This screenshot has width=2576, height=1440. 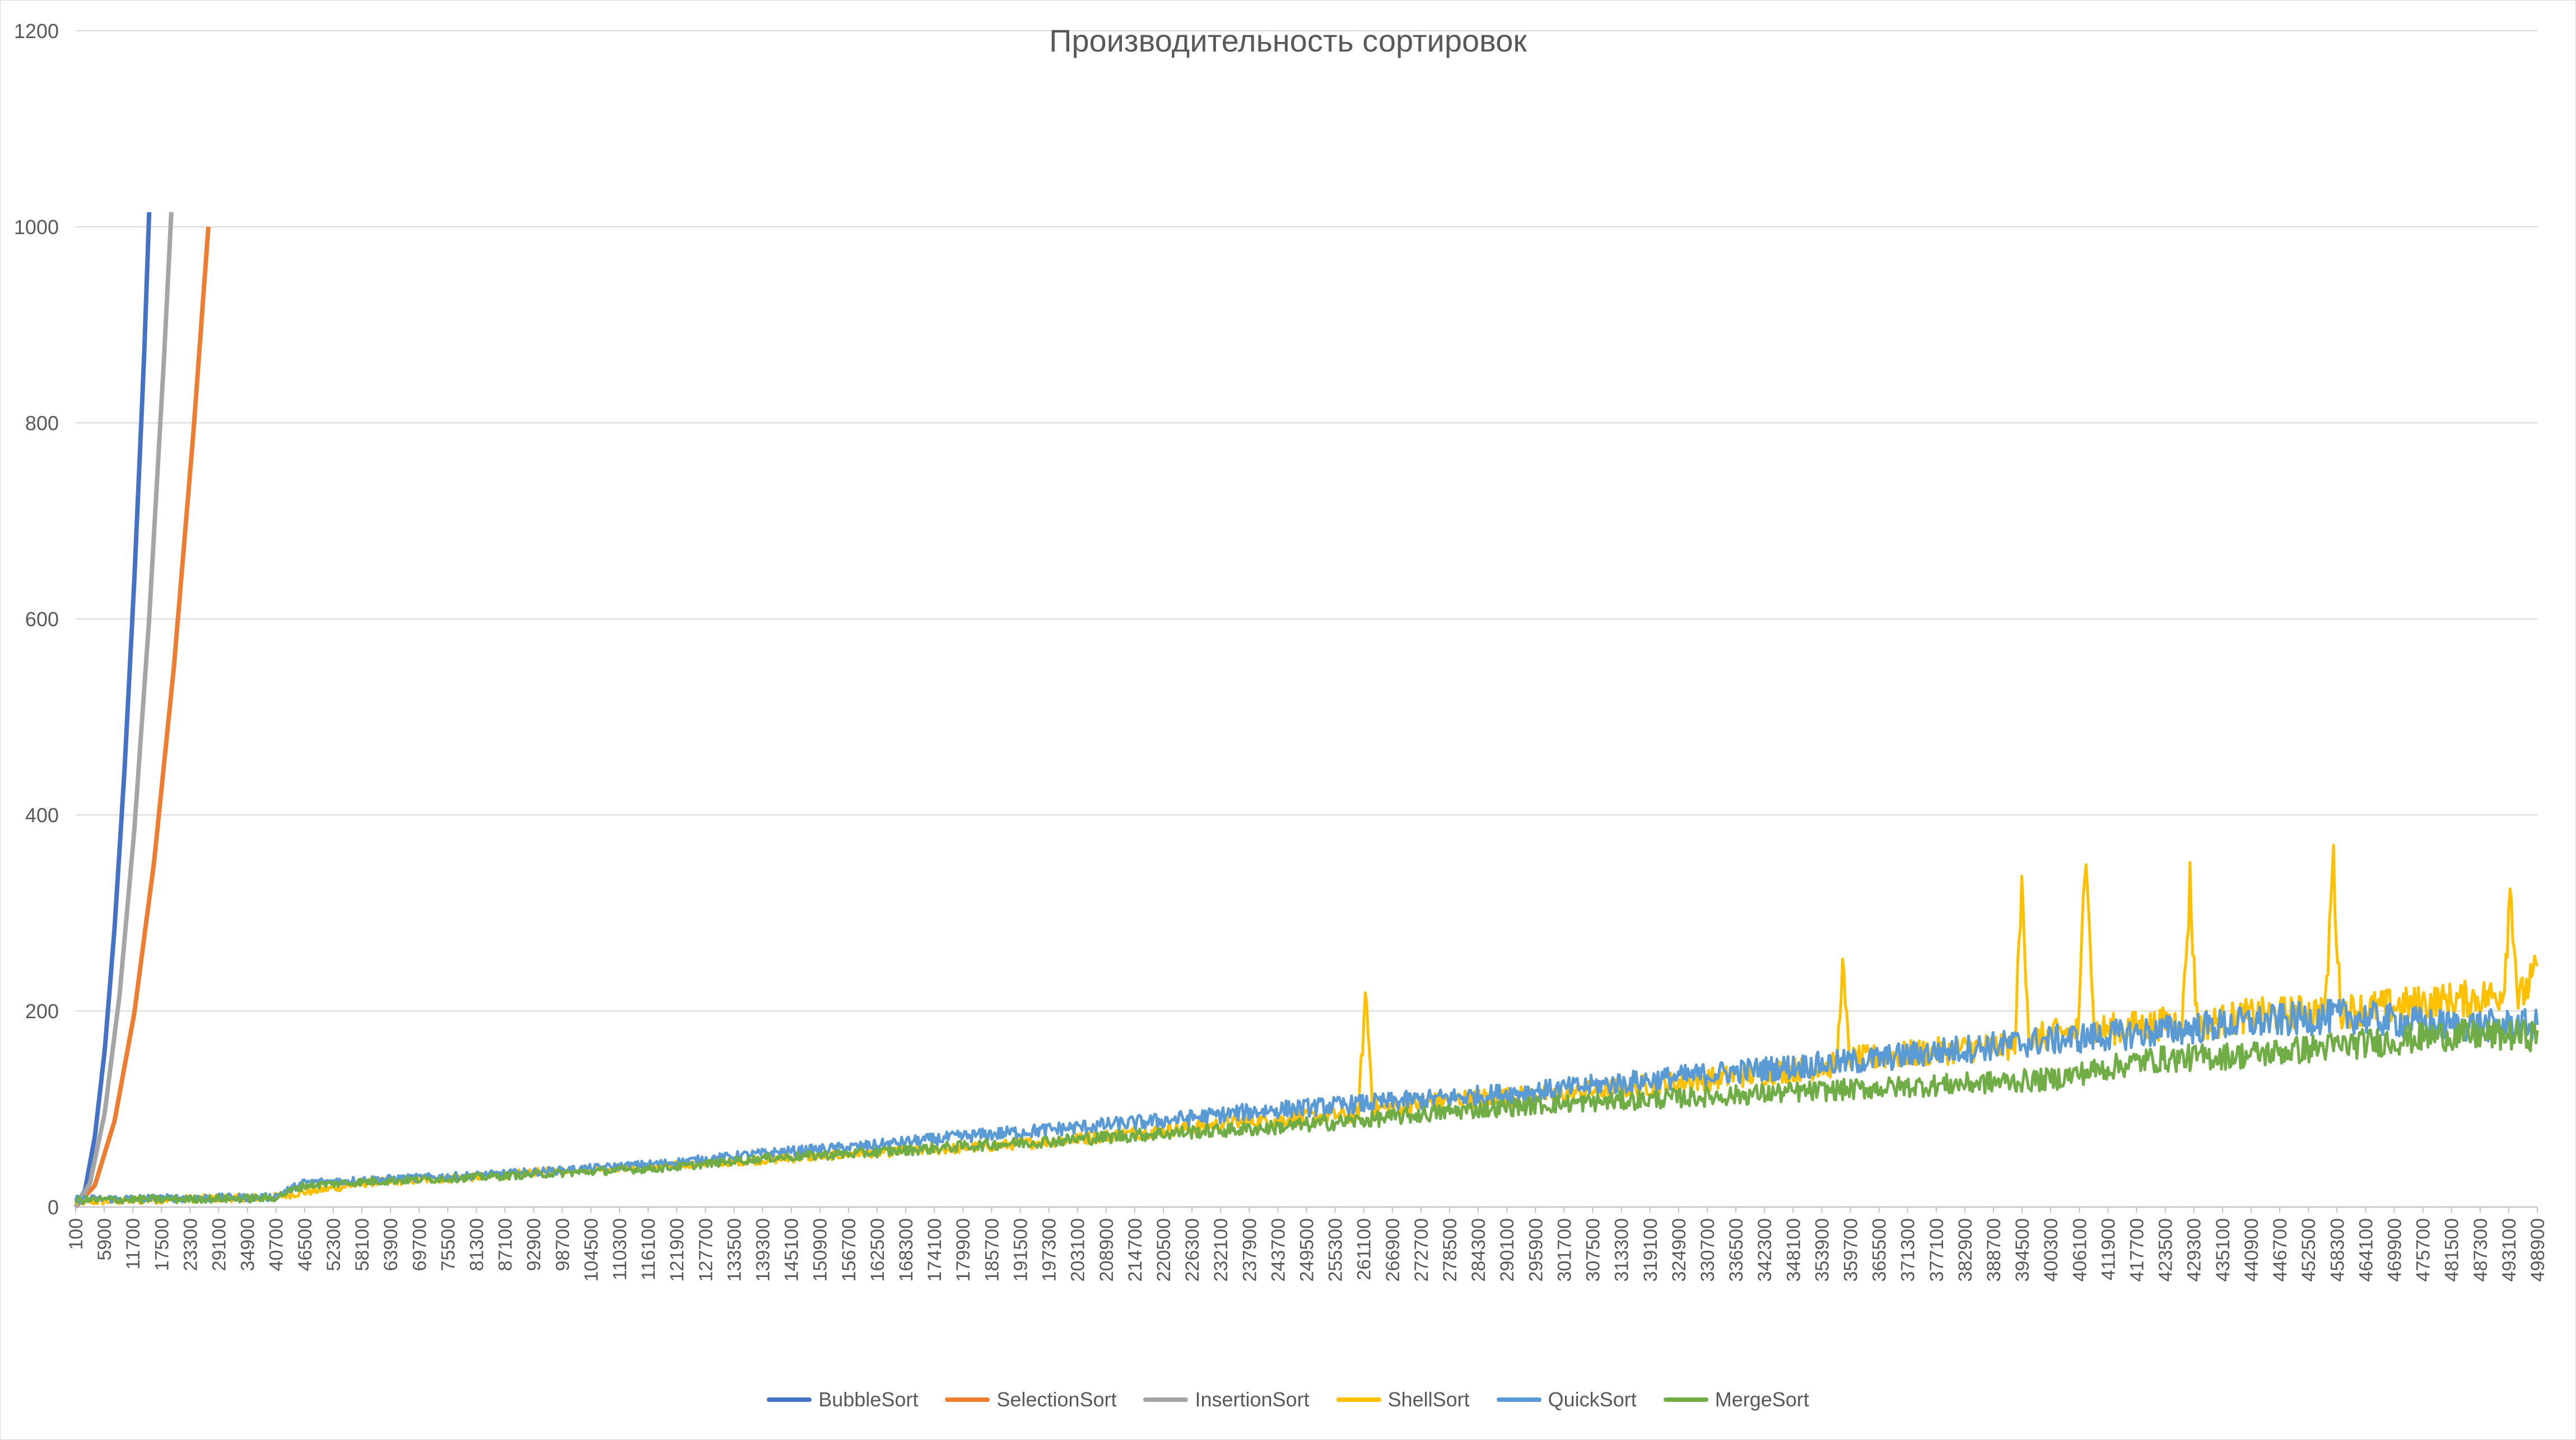 What do you see at coordinates (1364, 1249) in the screenshot?
I see `x-tick-label: 261100` at bounding box center [1364, 1249].